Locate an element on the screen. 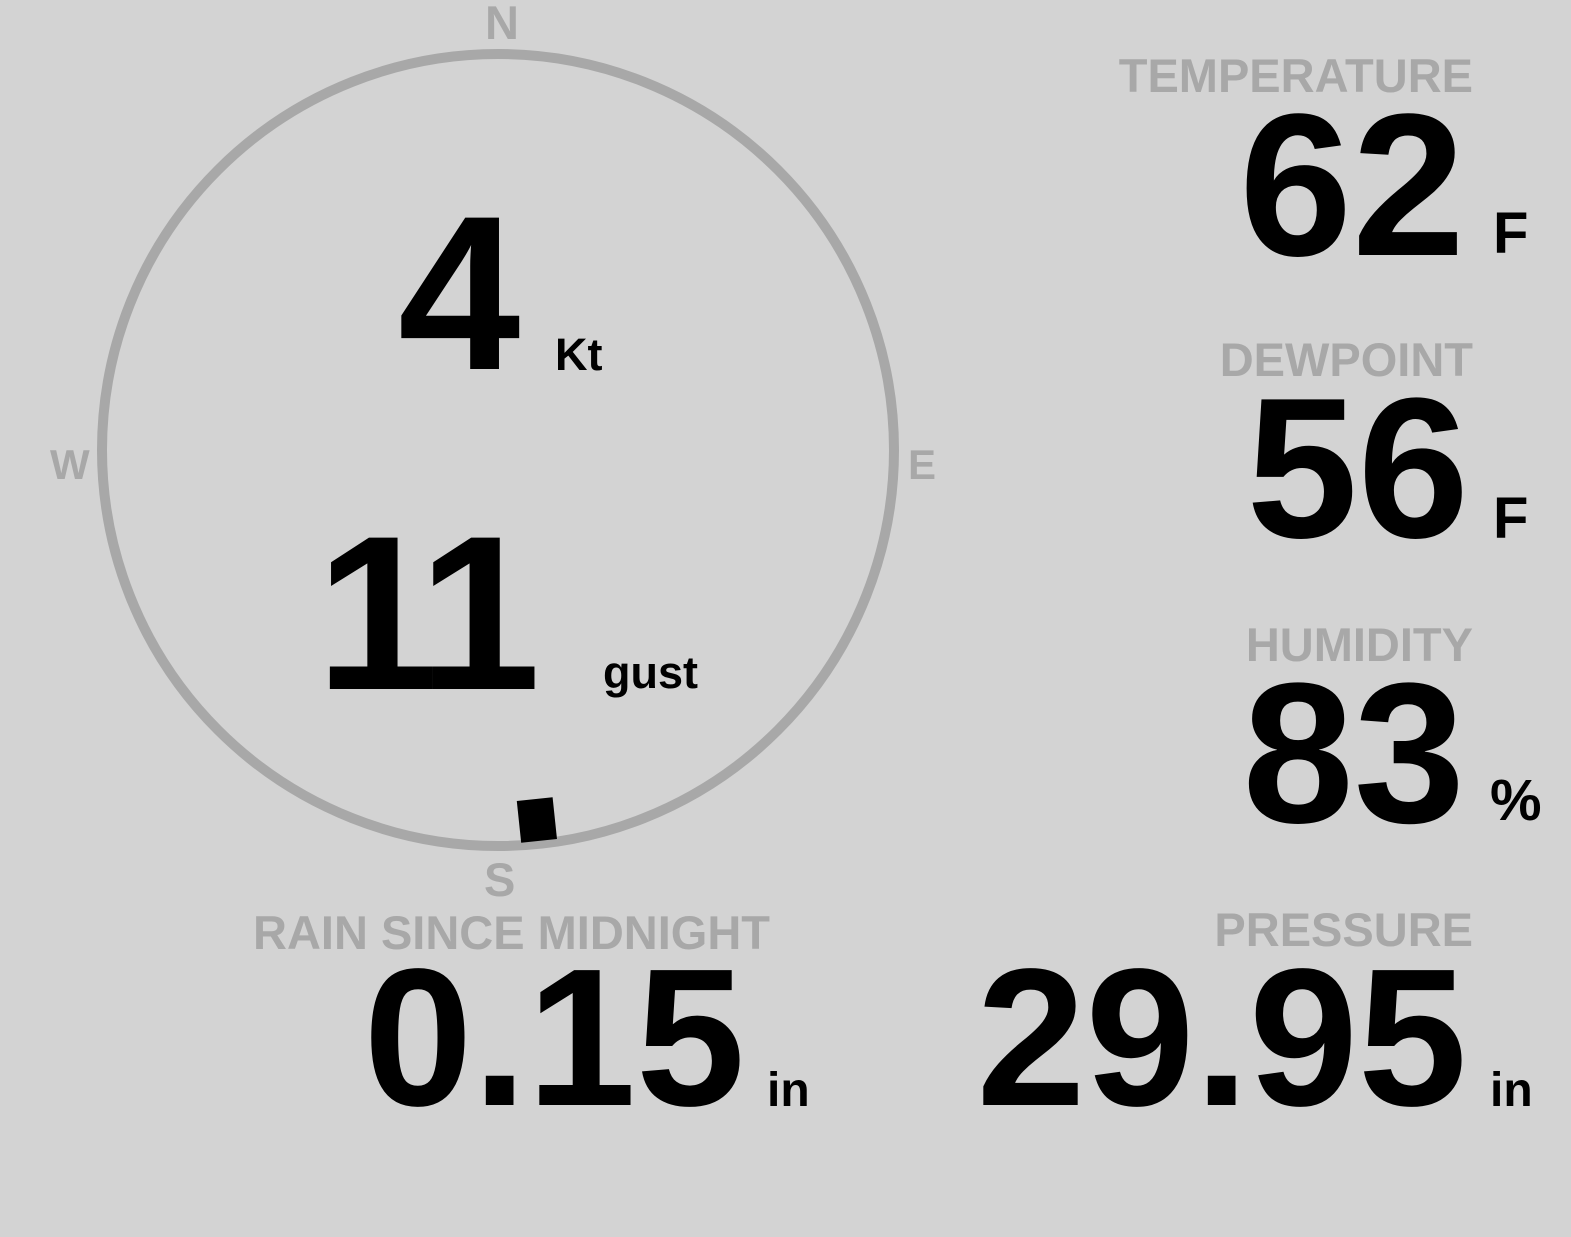  pressure-value: 29.95 is located at coordinates (1221, 1037).